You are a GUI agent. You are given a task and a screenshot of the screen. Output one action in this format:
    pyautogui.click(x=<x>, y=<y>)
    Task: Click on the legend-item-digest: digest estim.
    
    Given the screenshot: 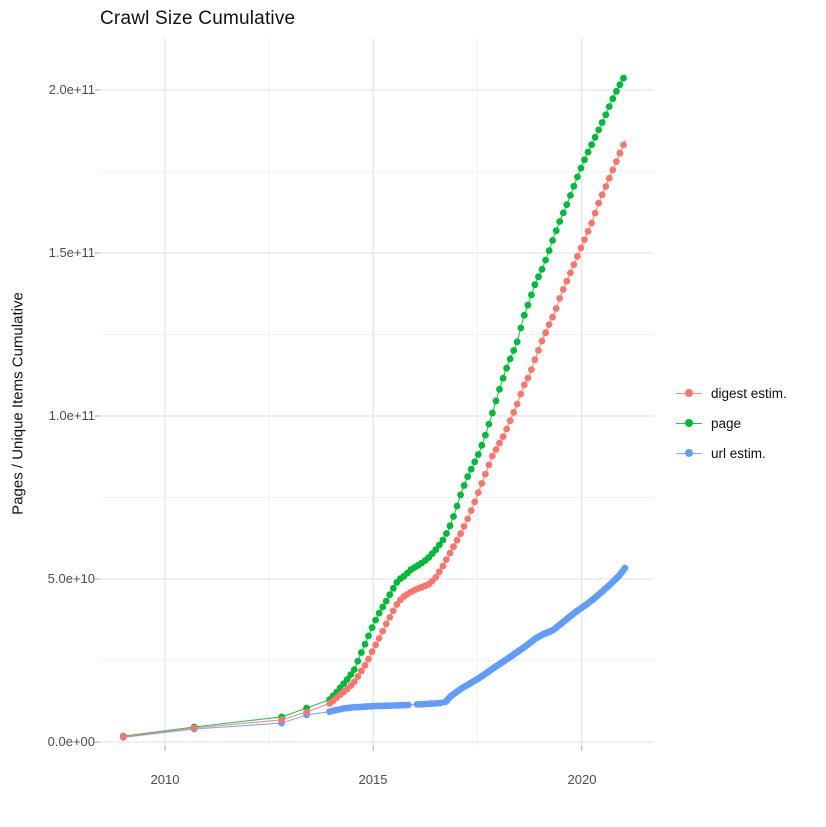 What is the action you would take?
    pyautogui.click(x=731, y=393)
    